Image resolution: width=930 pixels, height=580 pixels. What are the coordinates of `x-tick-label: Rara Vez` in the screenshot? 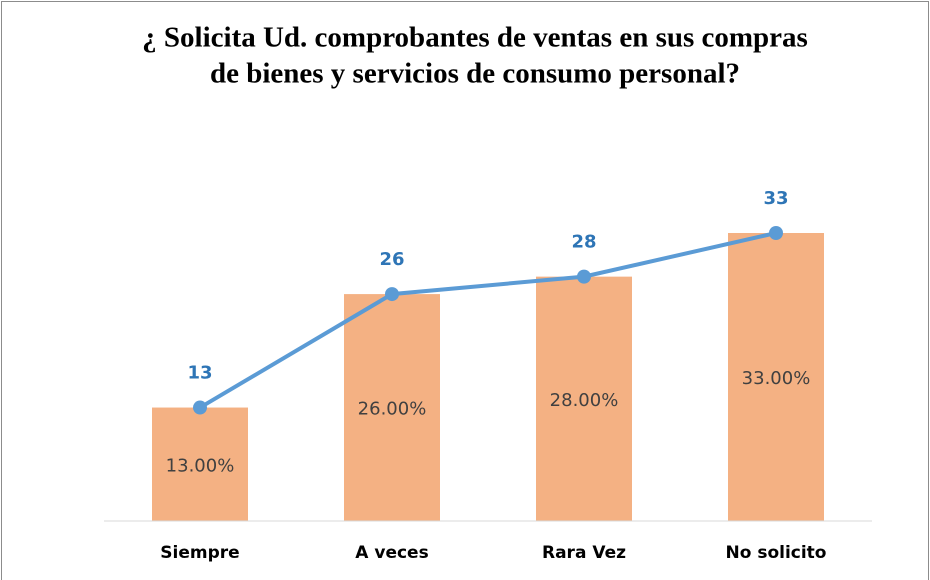 It's located at (584, 553).